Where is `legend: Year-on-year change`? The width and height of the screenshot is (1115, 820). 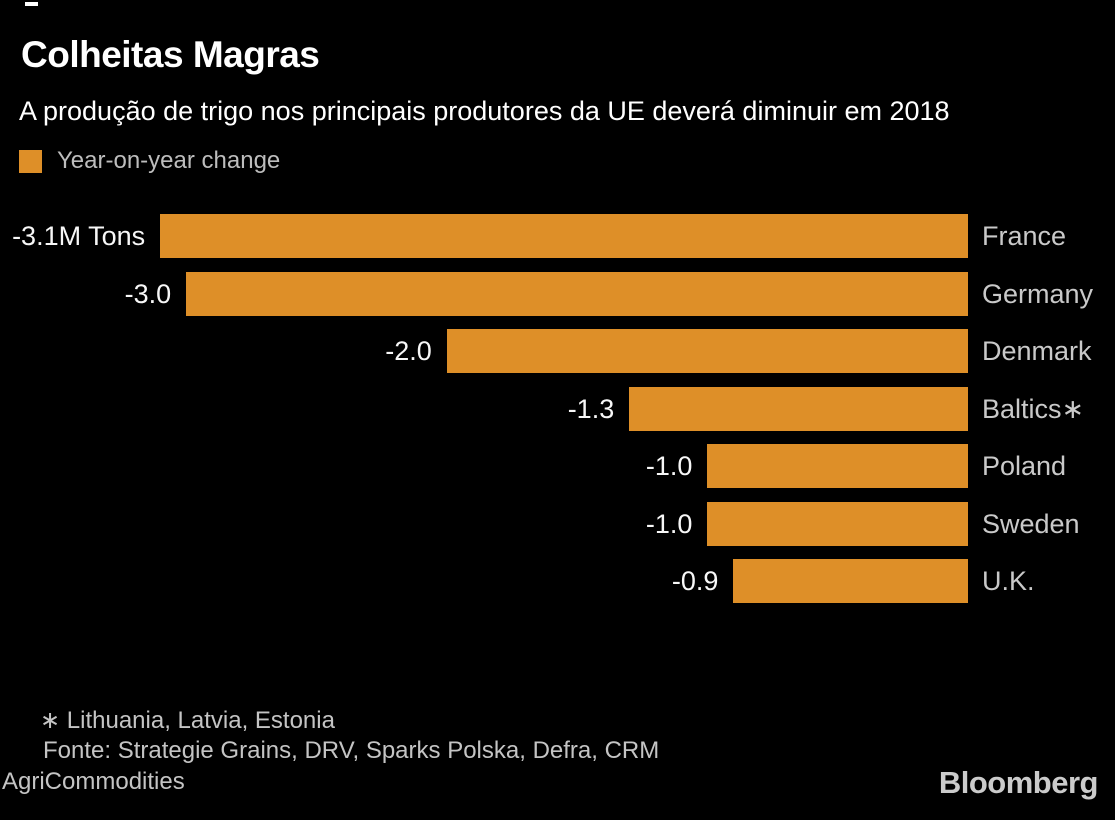
legend: Year-on-year change is located at coordinates (150, 160).